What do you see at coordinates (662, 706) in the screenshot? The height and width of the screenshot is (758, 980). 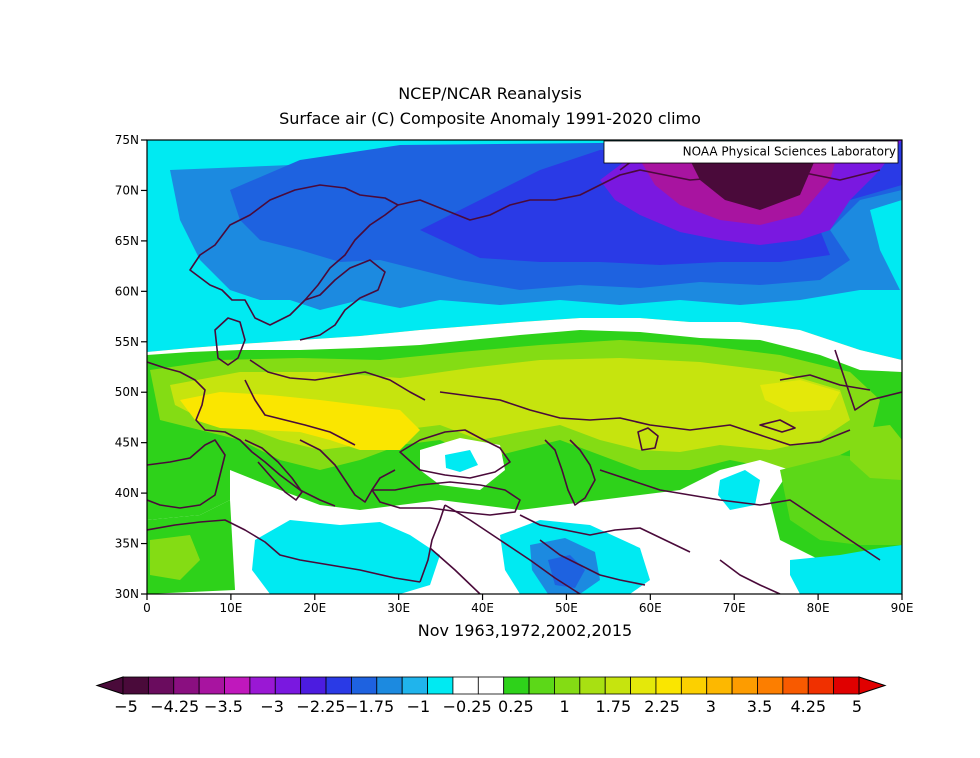 I see `colorbar-label: 2.25` at bounding box center [662, 706].